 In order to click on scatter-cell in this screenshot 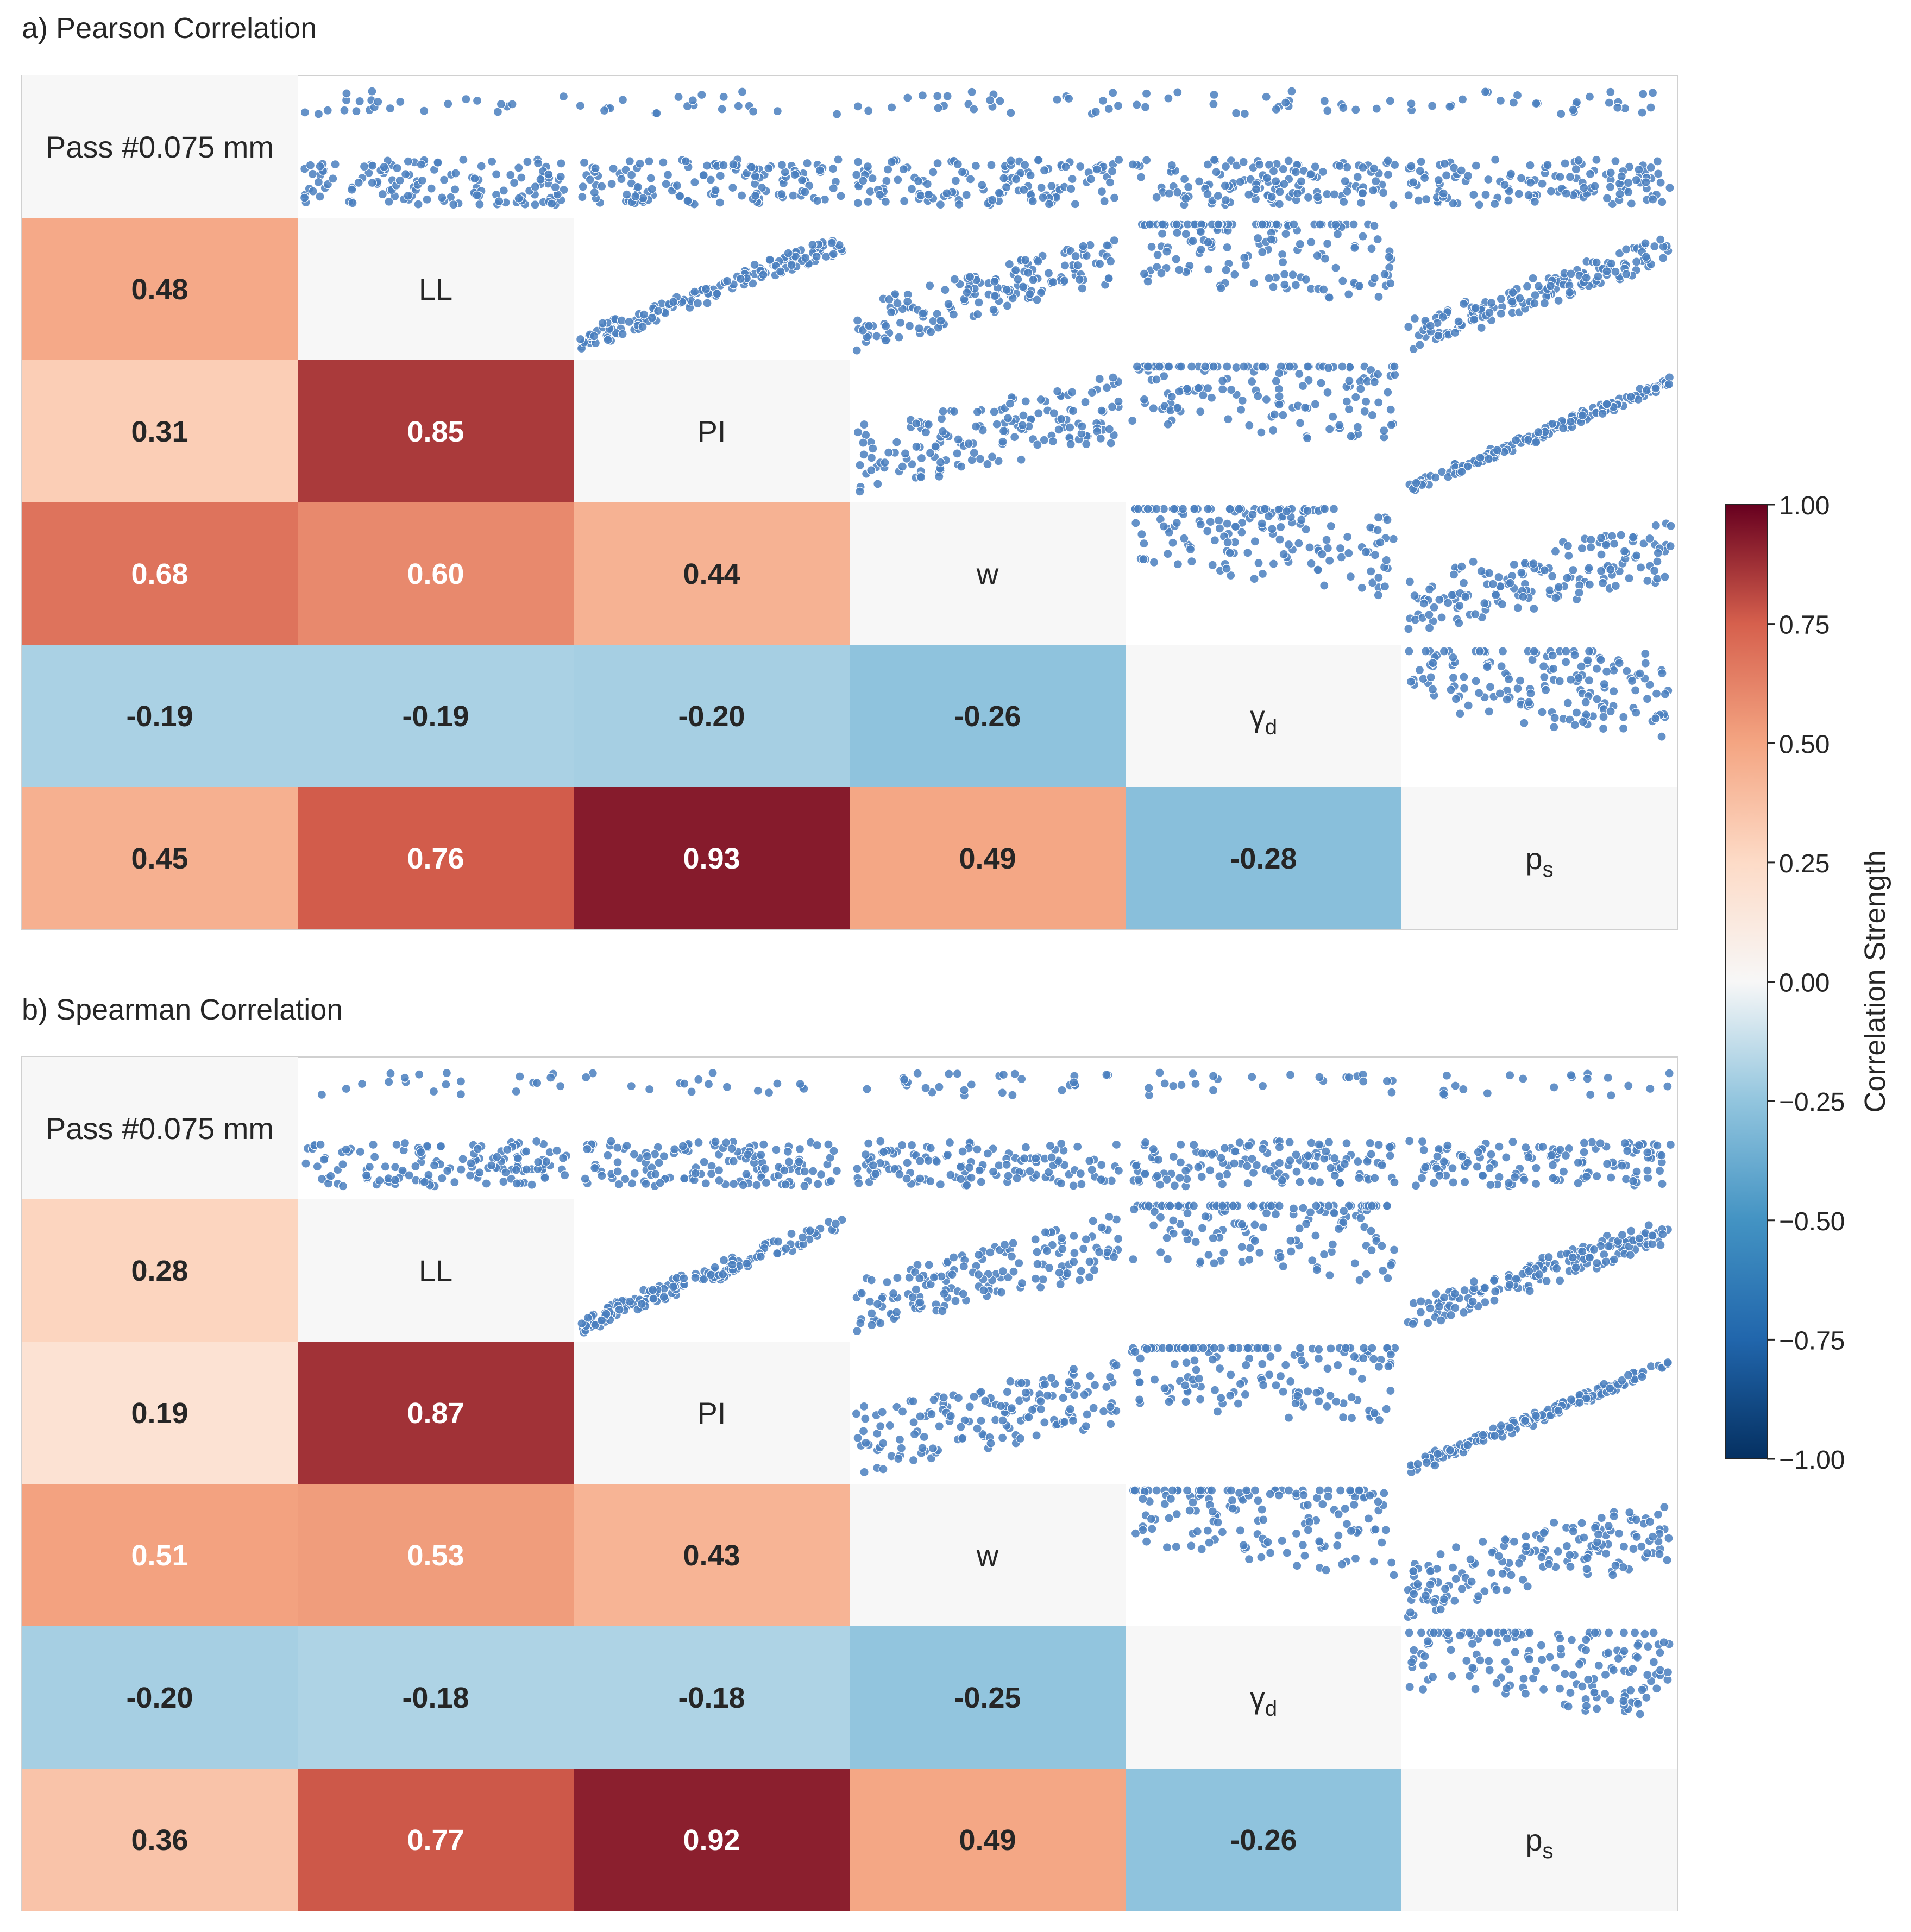, I will do `click(1539, 148)`.